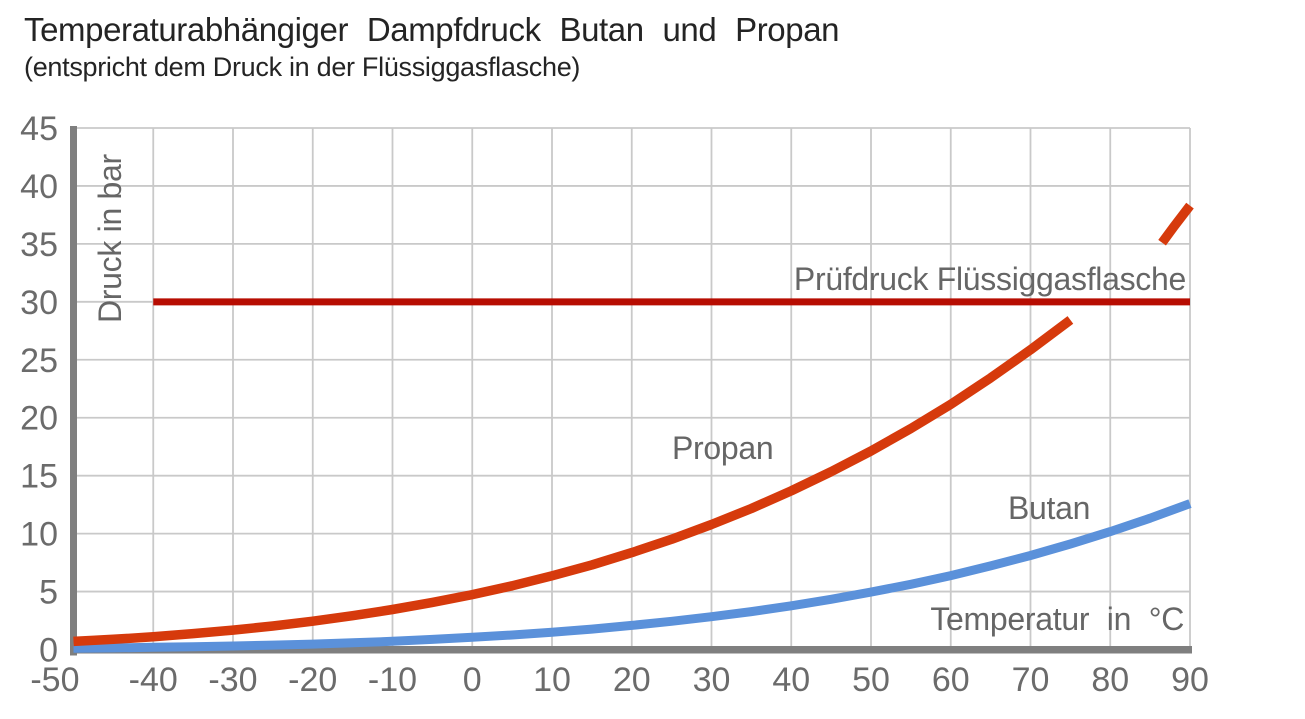 Image resolution: width=1305 pixels, height=719 pixels. I want to click on y-tick-label: 30, so click(39, 303).